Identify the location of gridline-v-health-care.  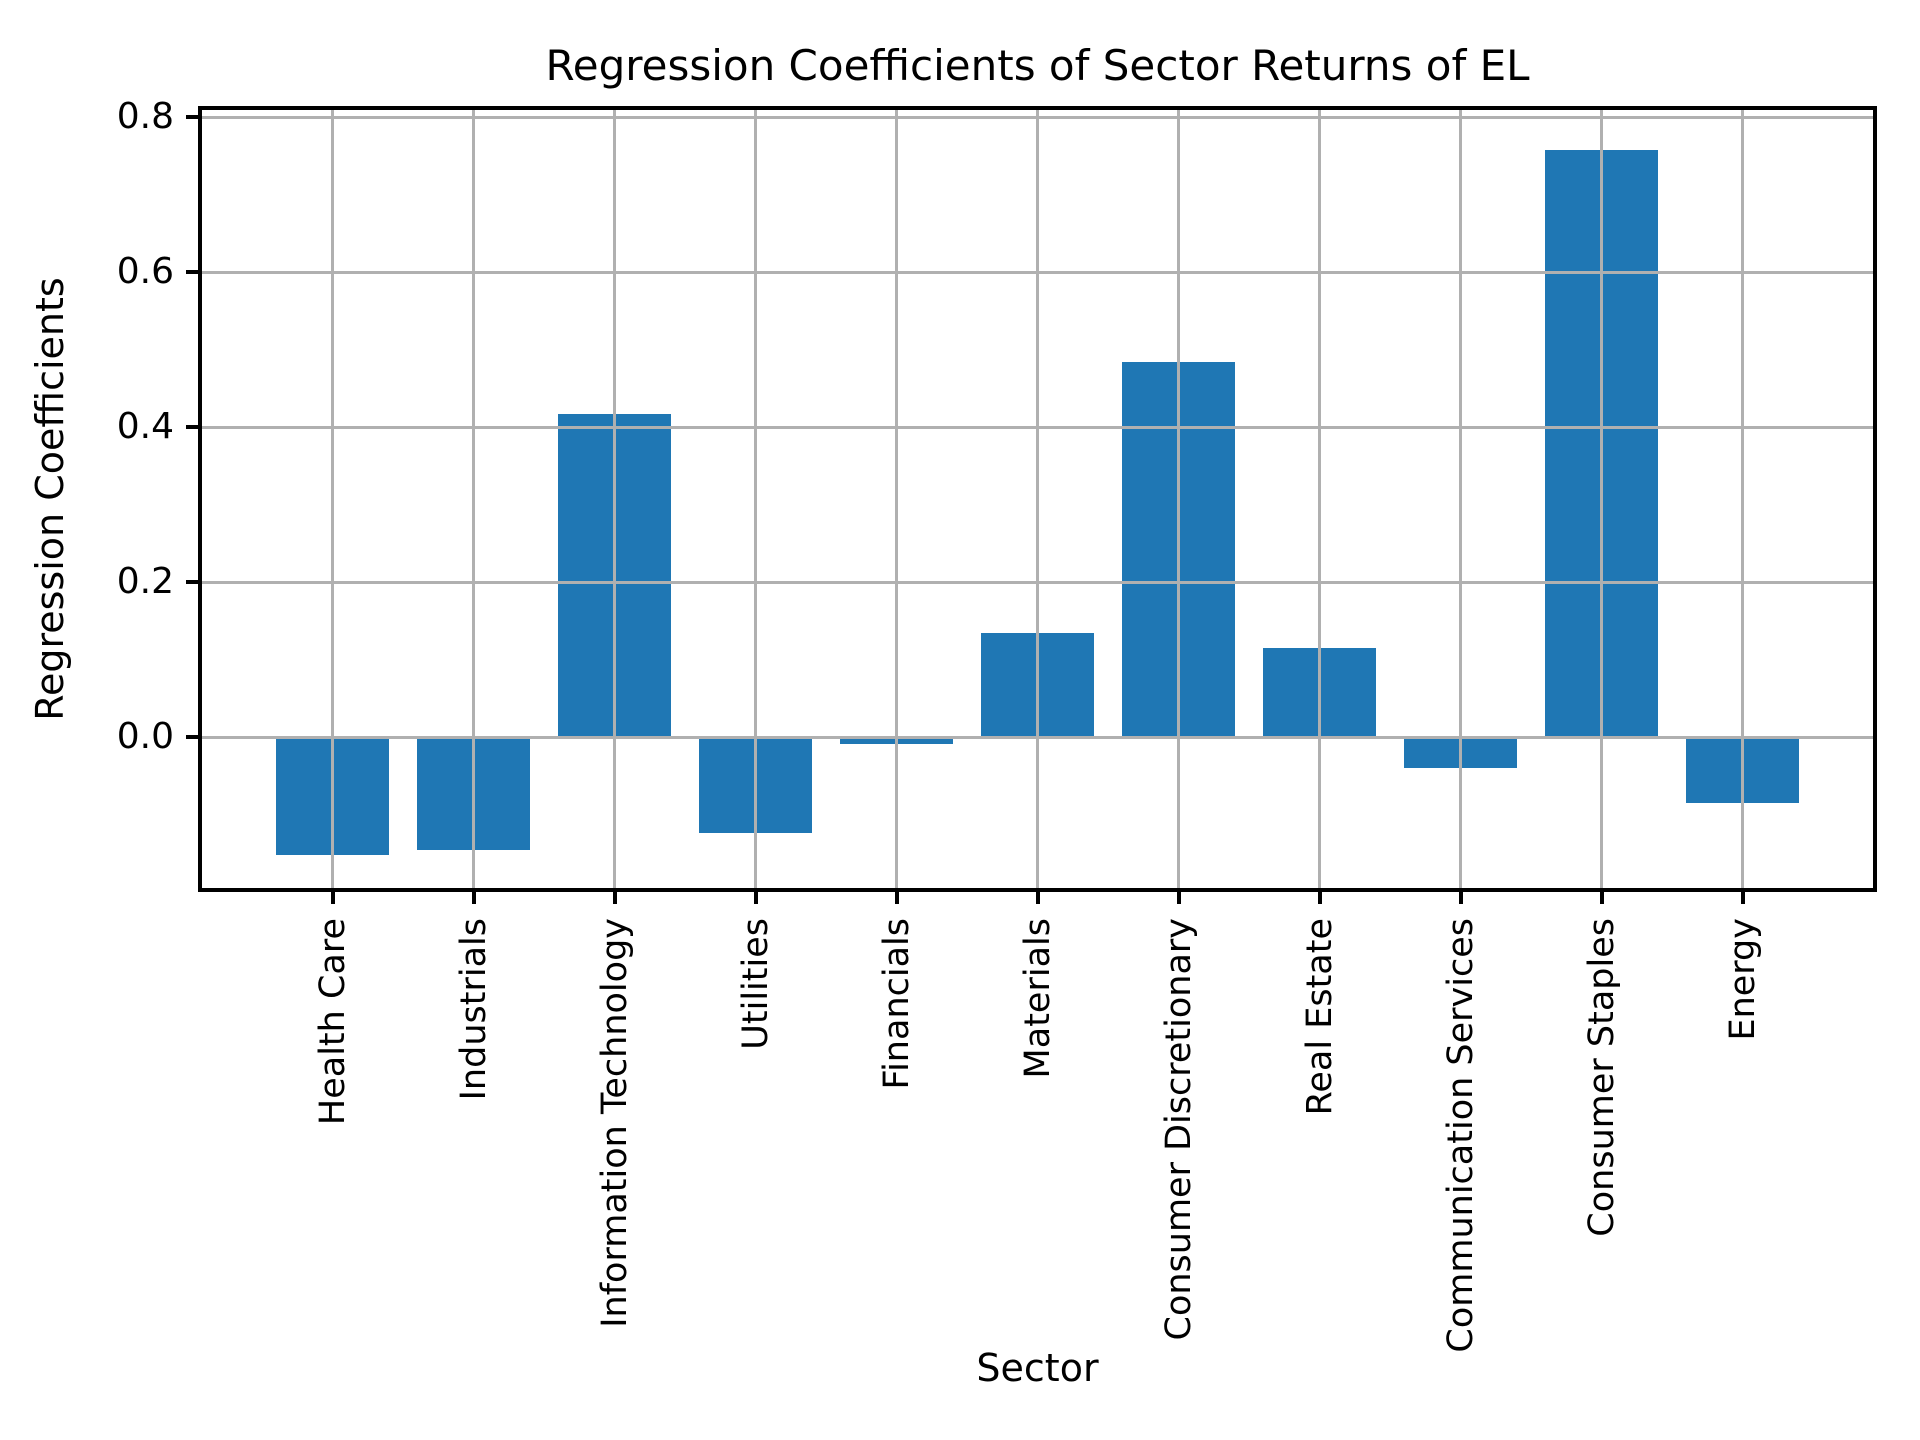
(332, 499).